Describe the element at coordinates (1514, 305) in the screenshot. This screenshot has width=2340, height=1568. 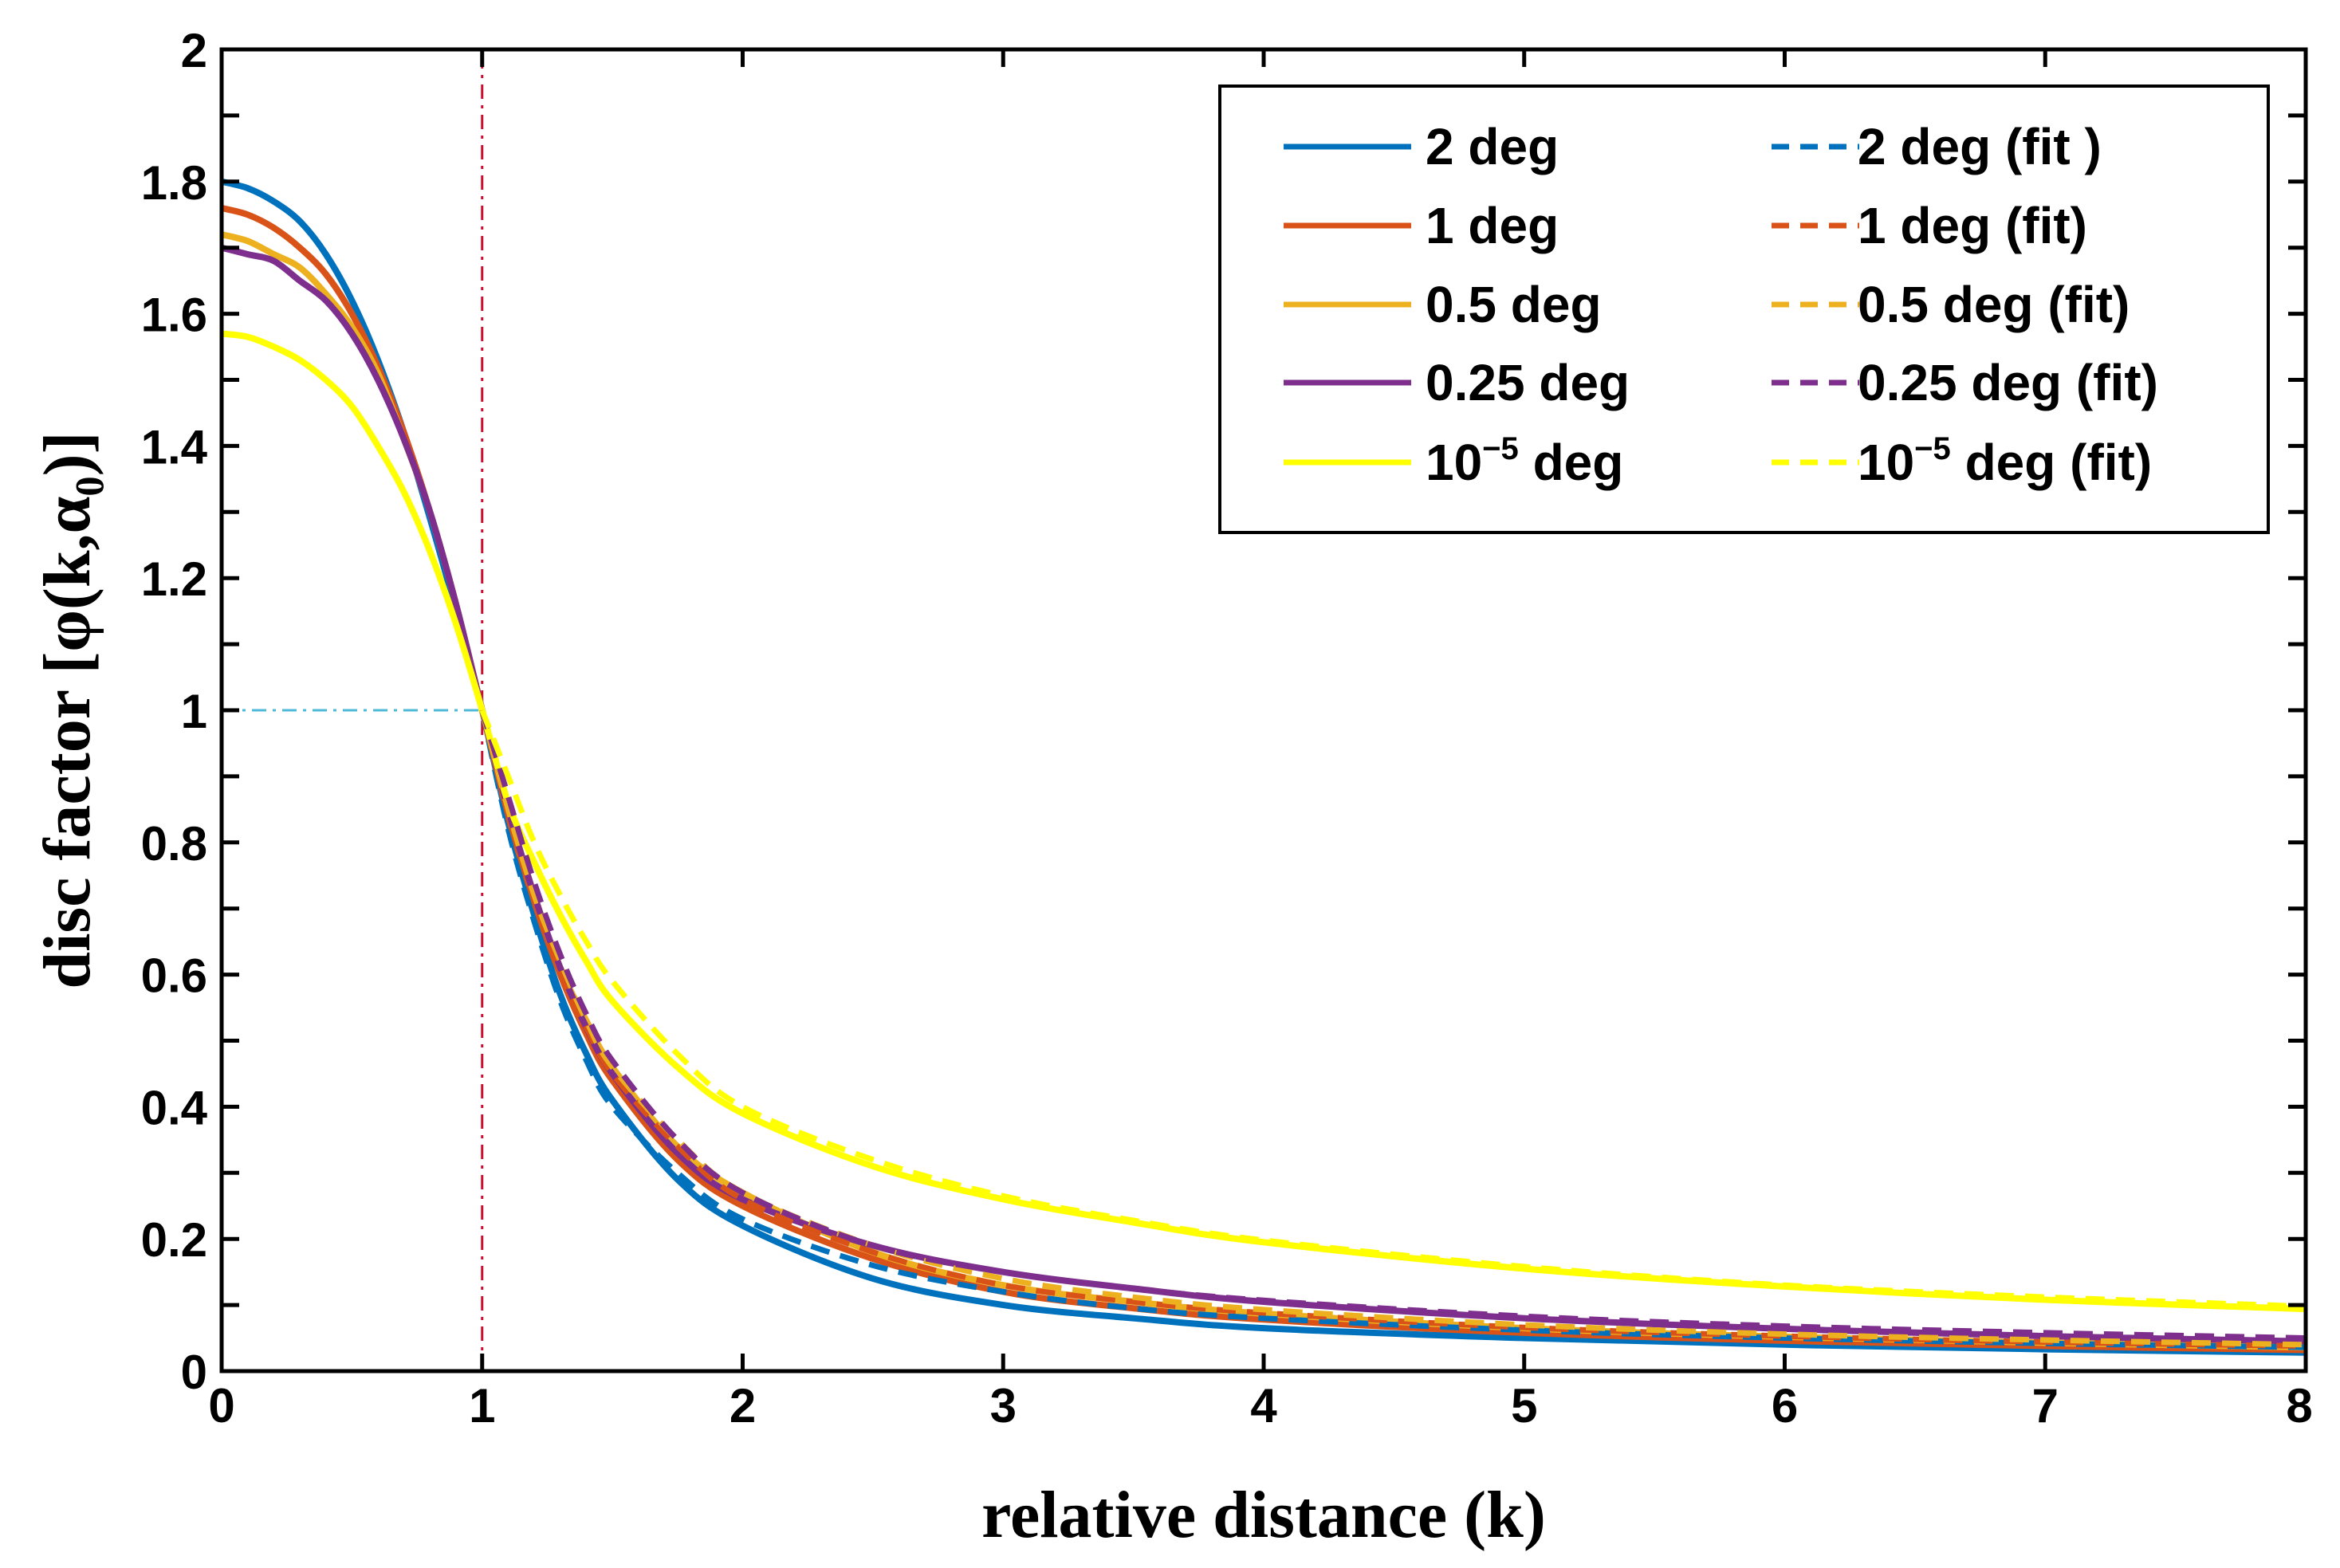
I see `legend-label: 0.5 deg` at that location.